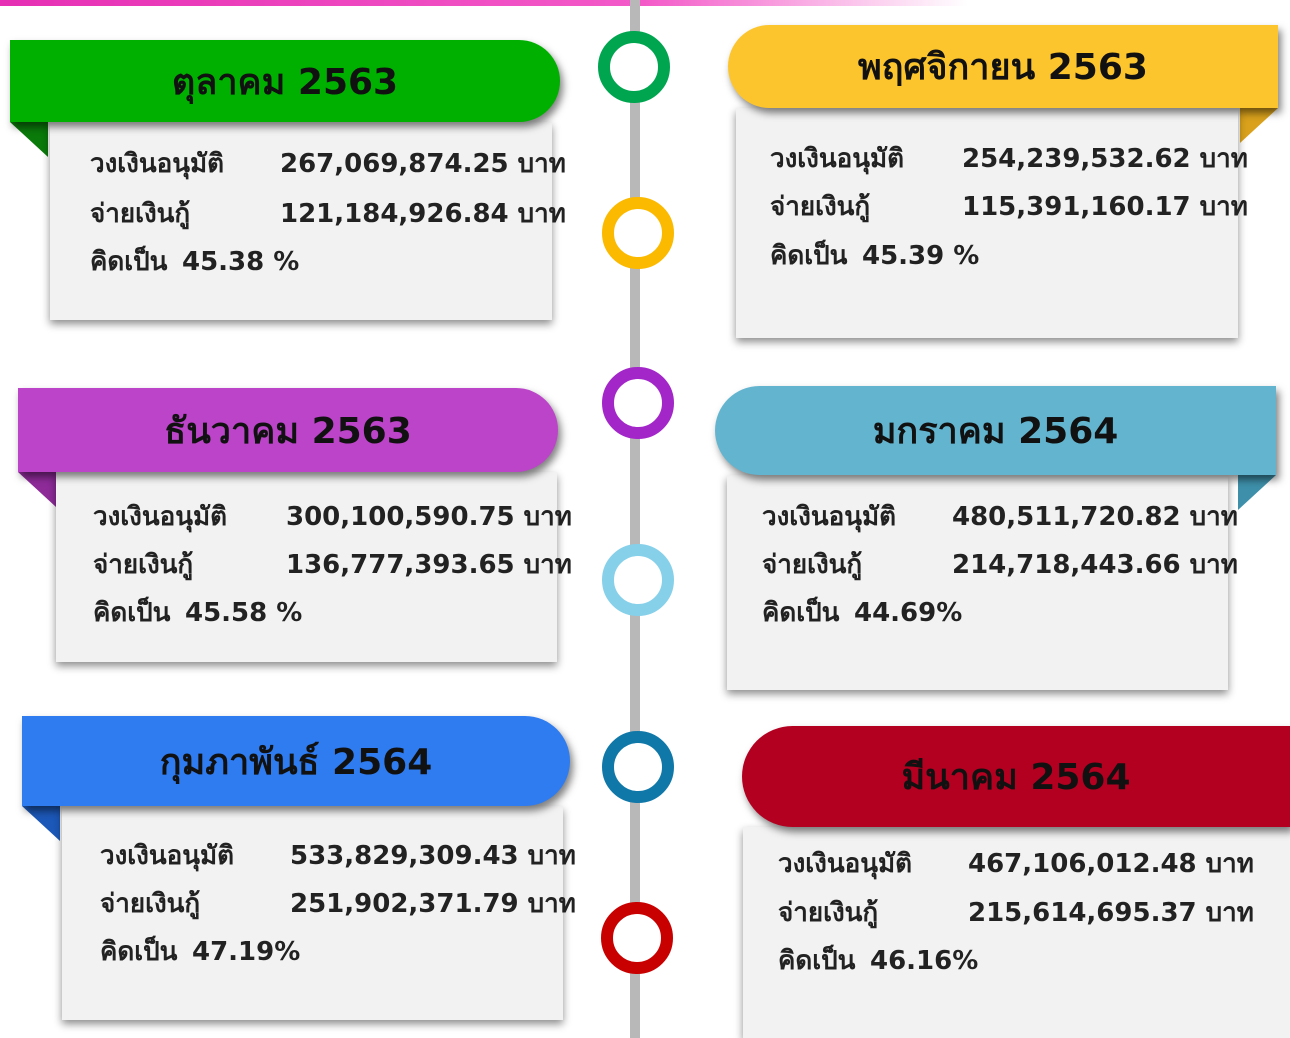 The width and height of the screenshot is (1290, 1038). What do you see at coordinates (1111, 864) in the screenshot?
I see `row-value: 467,106,012.48 บาท` at bounding box center [1111, 864].